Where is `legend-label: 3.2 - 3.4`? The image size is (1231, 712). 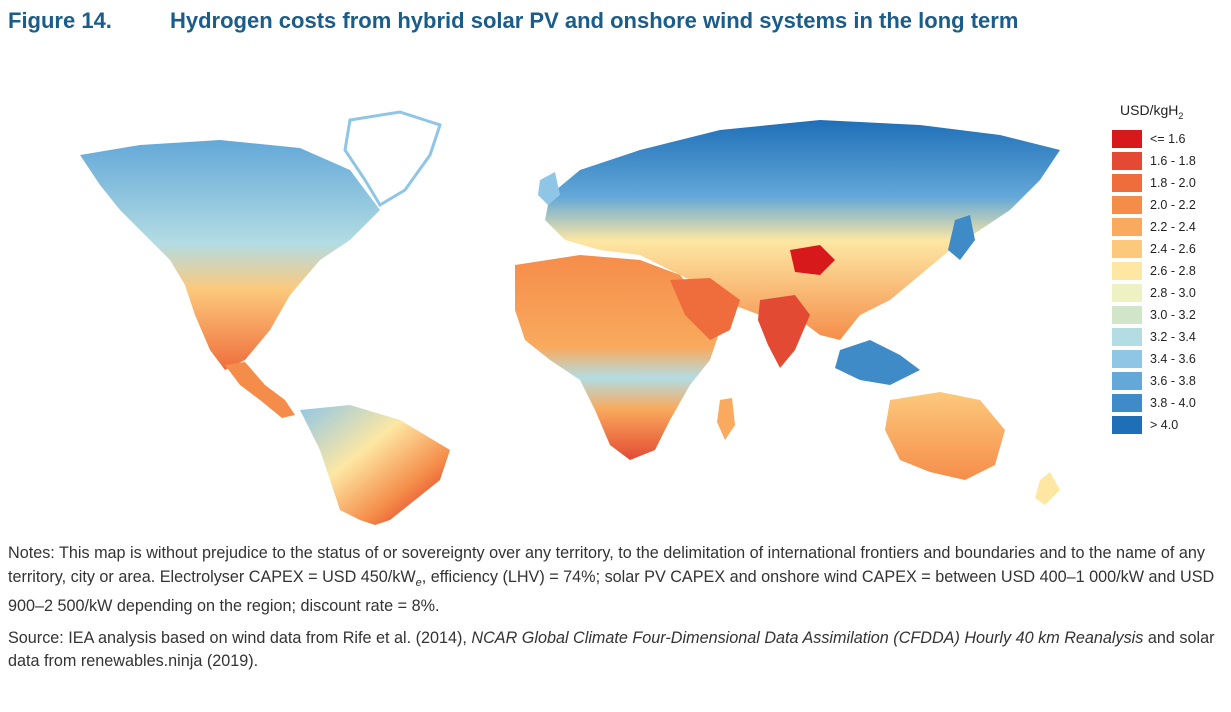
legend-label: 3.2 - 3.4 is located at coordinates (1173, 337).